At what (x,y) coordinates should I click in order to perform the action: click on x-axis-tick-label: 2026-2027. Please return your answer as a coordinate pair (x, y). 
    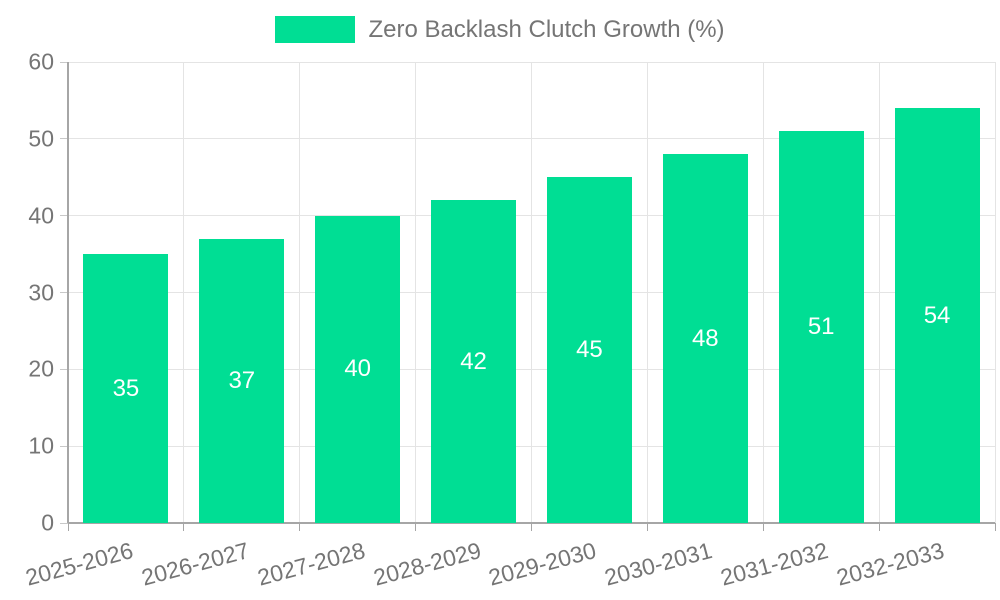
    Looking at the image, I should click on (195, 564).